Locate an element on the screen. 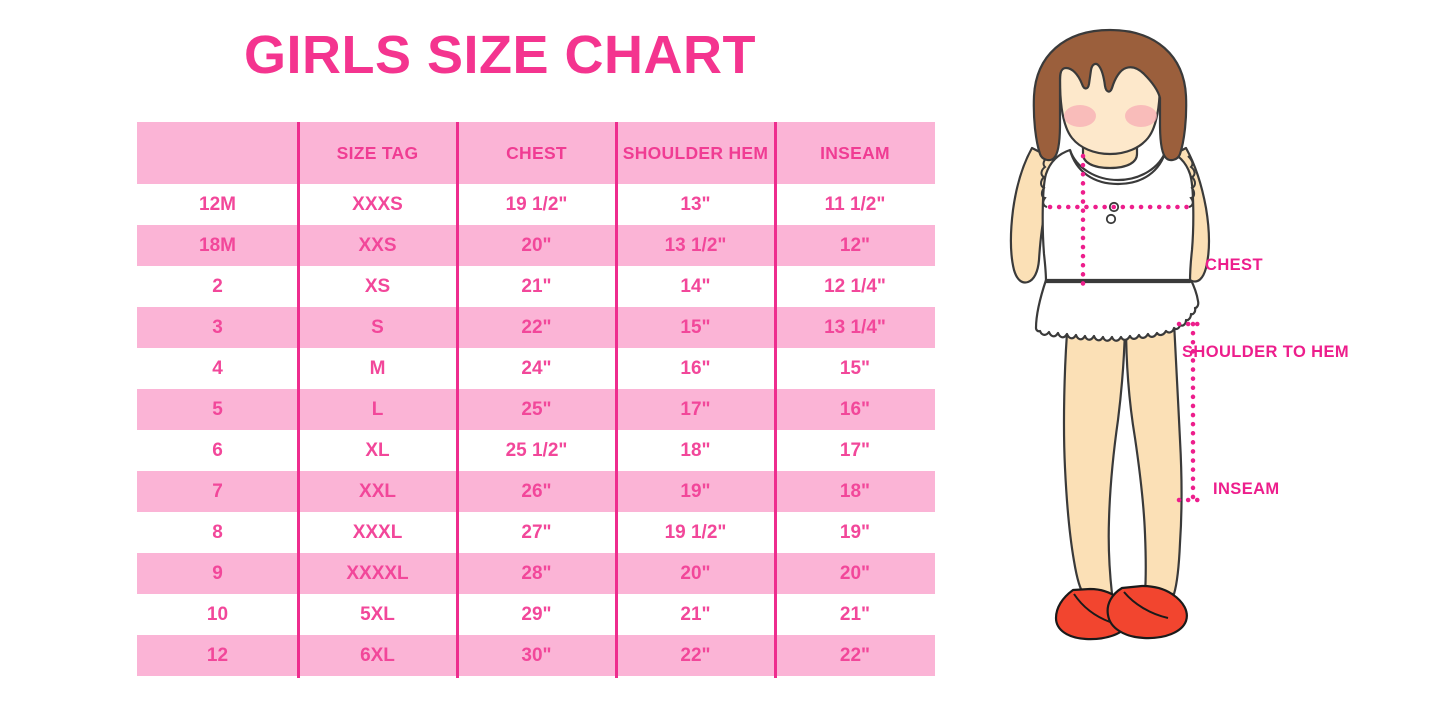  cell-size-tag: 5XL is located at coordinates (377, 614).